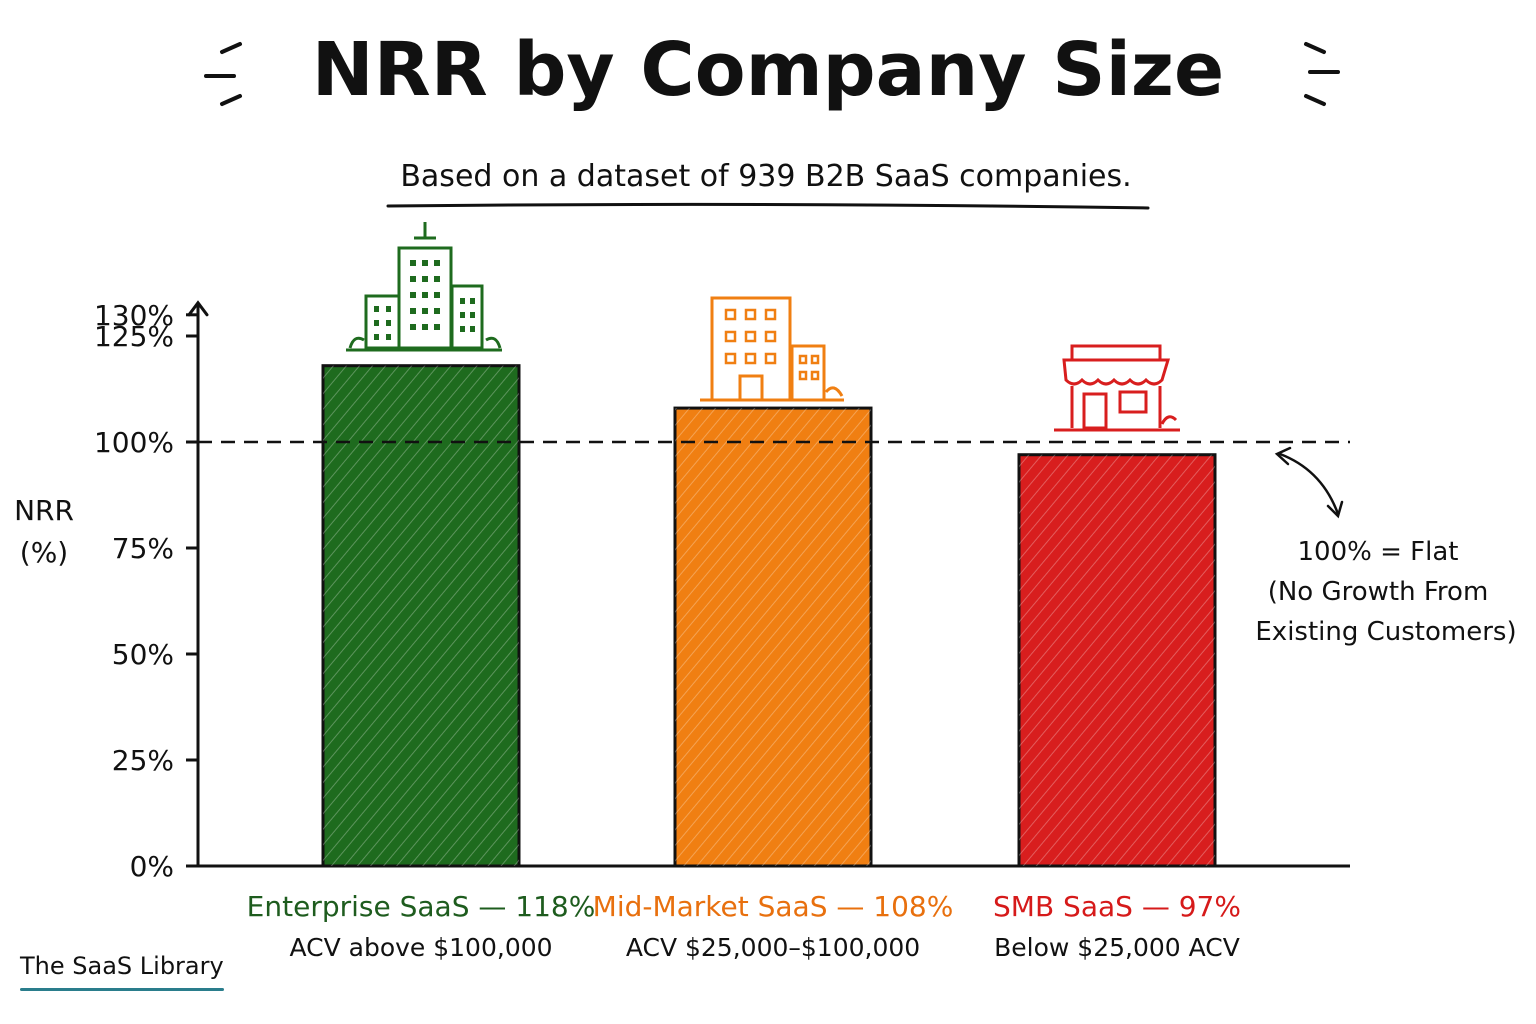  Describe the element at coordinates (773, 906) in the screenshot. I see `category-label: Mid-Market SaaS — 108%` at that location.